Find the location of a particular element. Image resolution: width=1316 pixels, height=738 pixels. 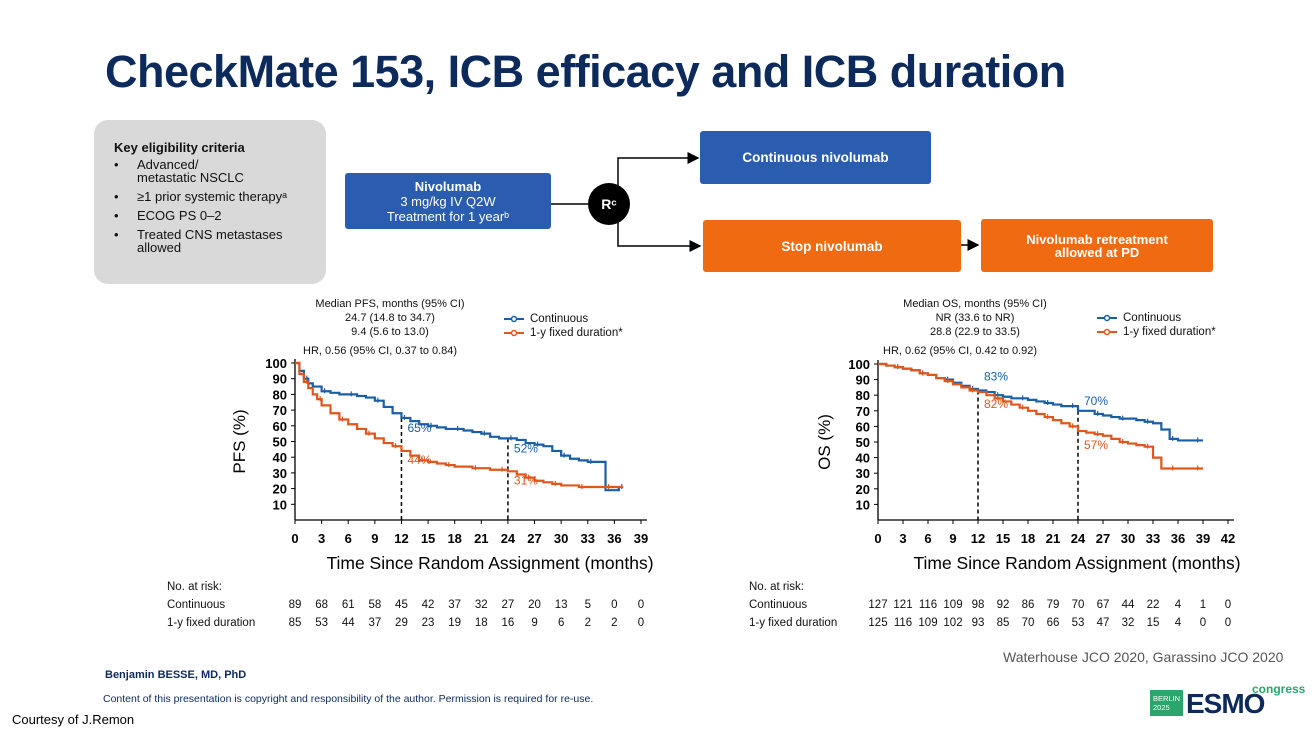

x-tick-label: 0 is located at coordinates (877, 538).